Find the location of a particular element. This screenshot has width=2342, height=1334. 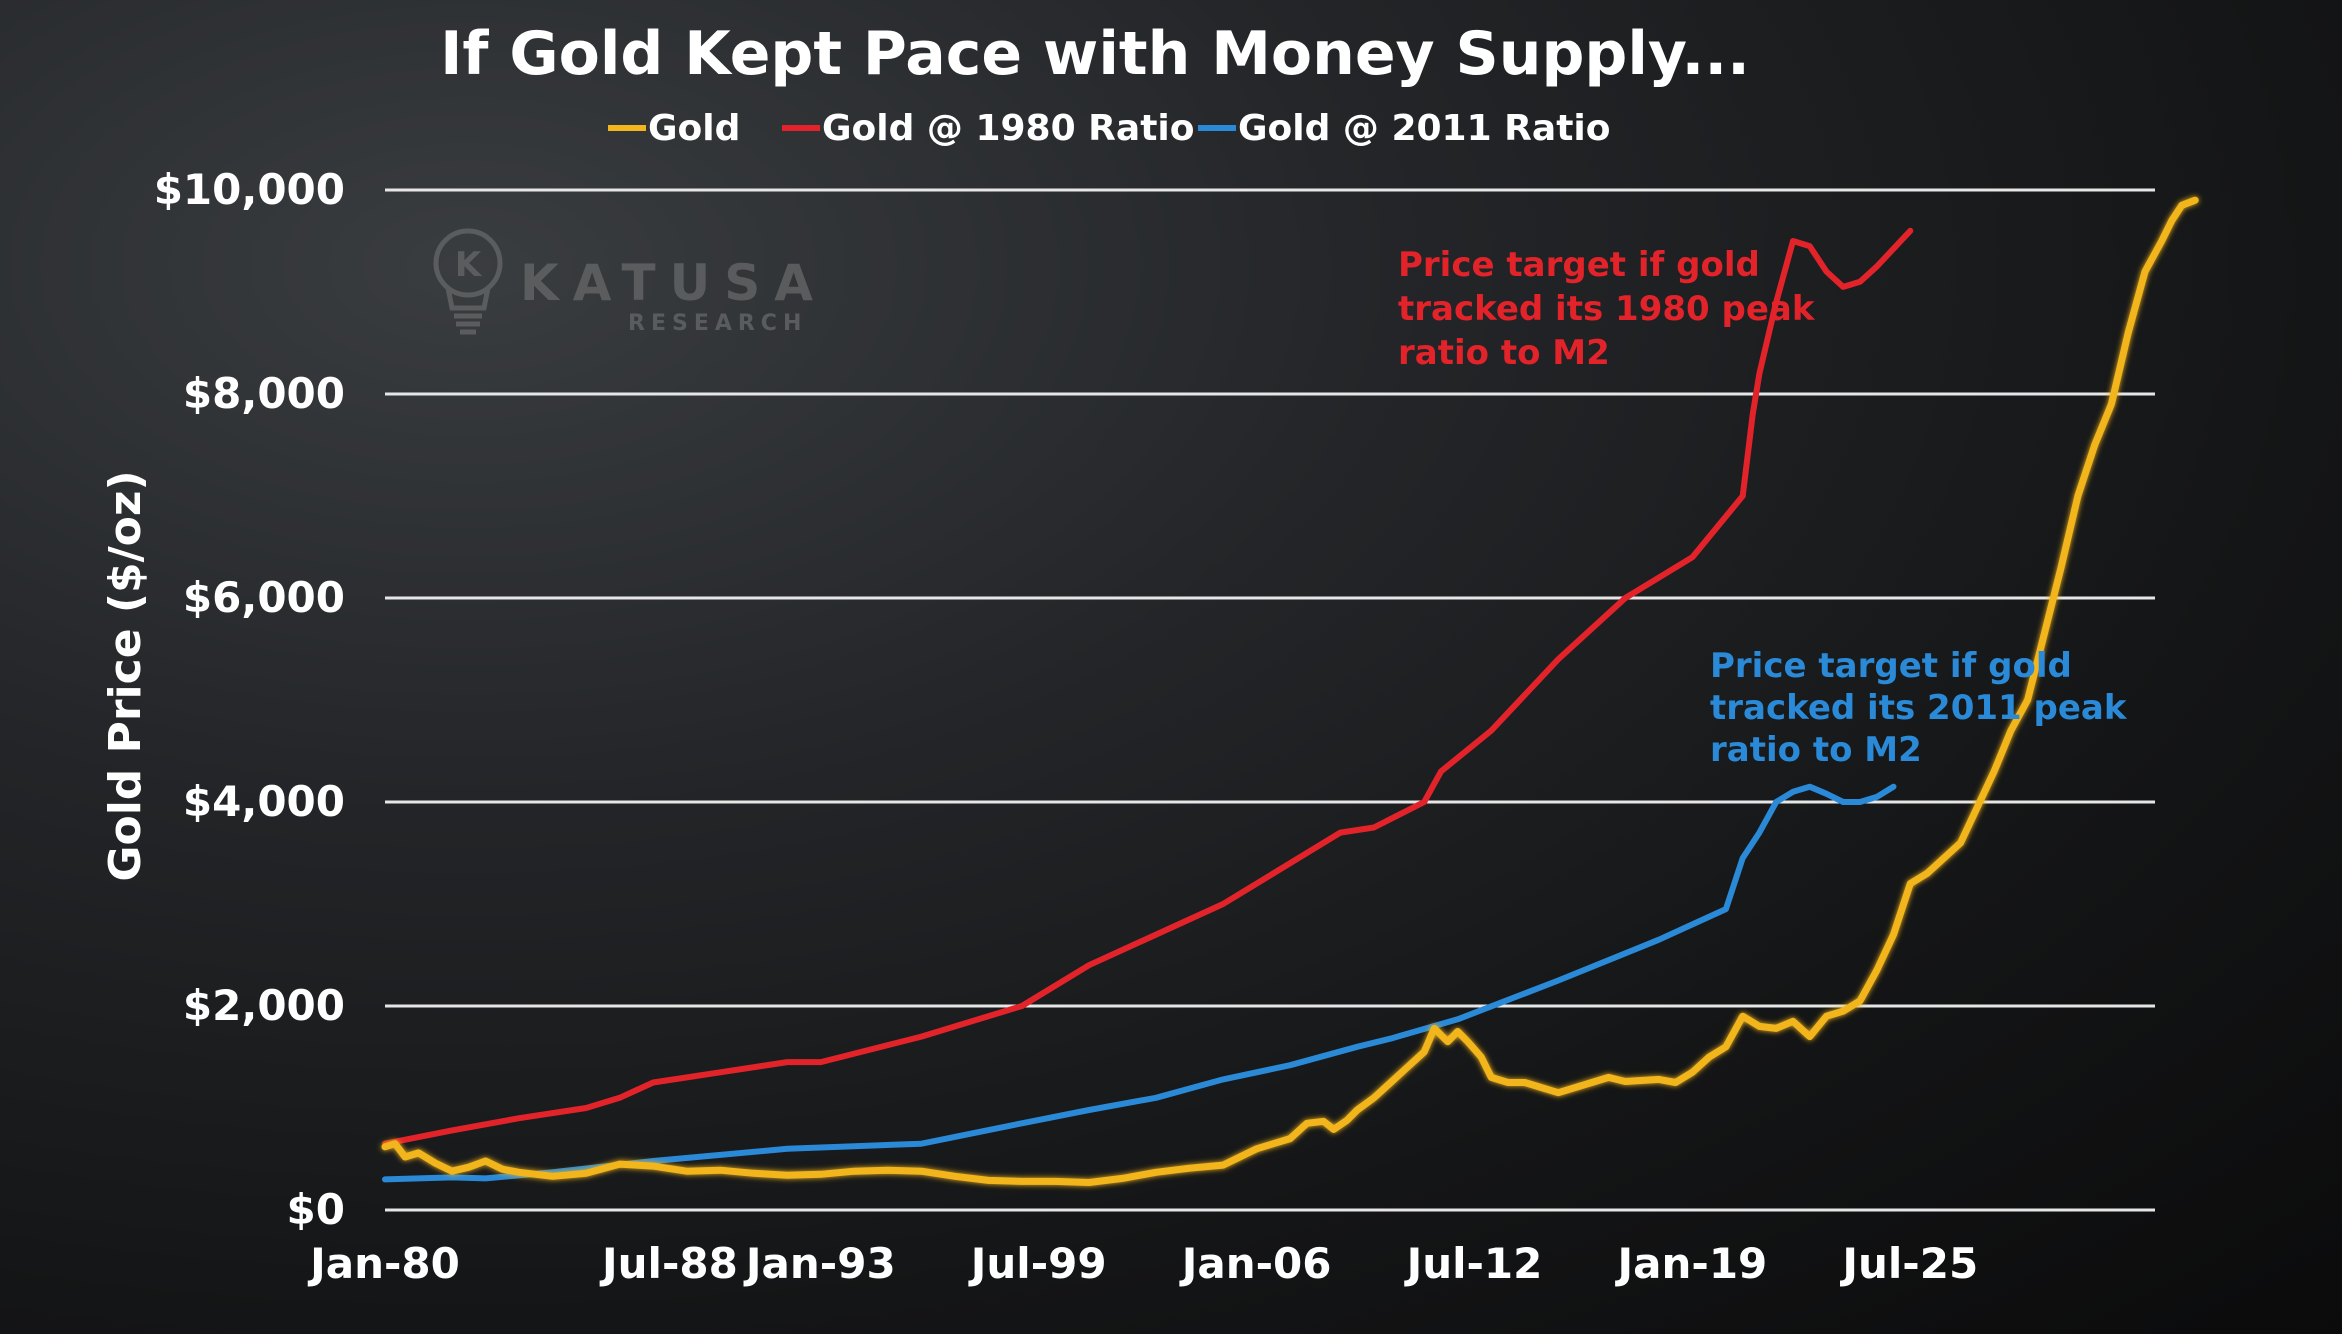

y-axis-label: Gold Price ($/oz) is located at coordinates (125, 675).